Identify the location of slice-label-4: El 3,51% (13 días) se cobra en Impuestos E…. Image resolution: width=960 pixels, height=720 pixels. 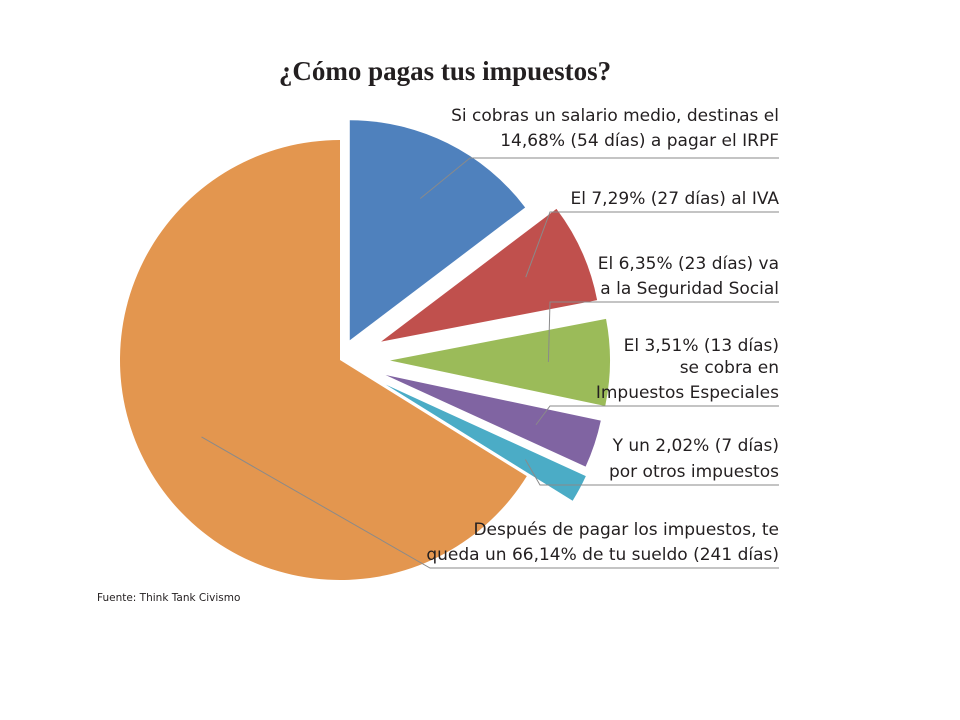
(687, 369).